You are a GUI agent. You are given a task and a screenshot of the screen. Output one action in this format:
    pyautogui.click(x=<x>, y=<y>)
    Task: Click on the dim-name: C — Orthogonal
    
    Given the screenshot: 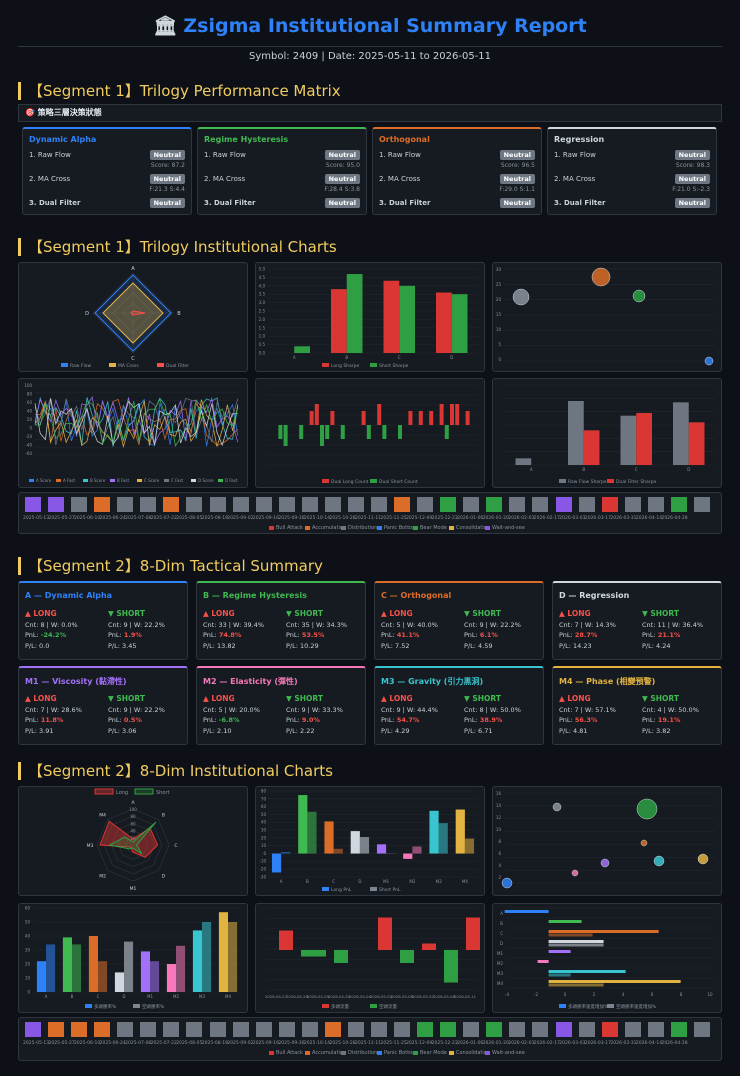 What is the action you would take?
    pyautogui.click(x=416, y=595)
    